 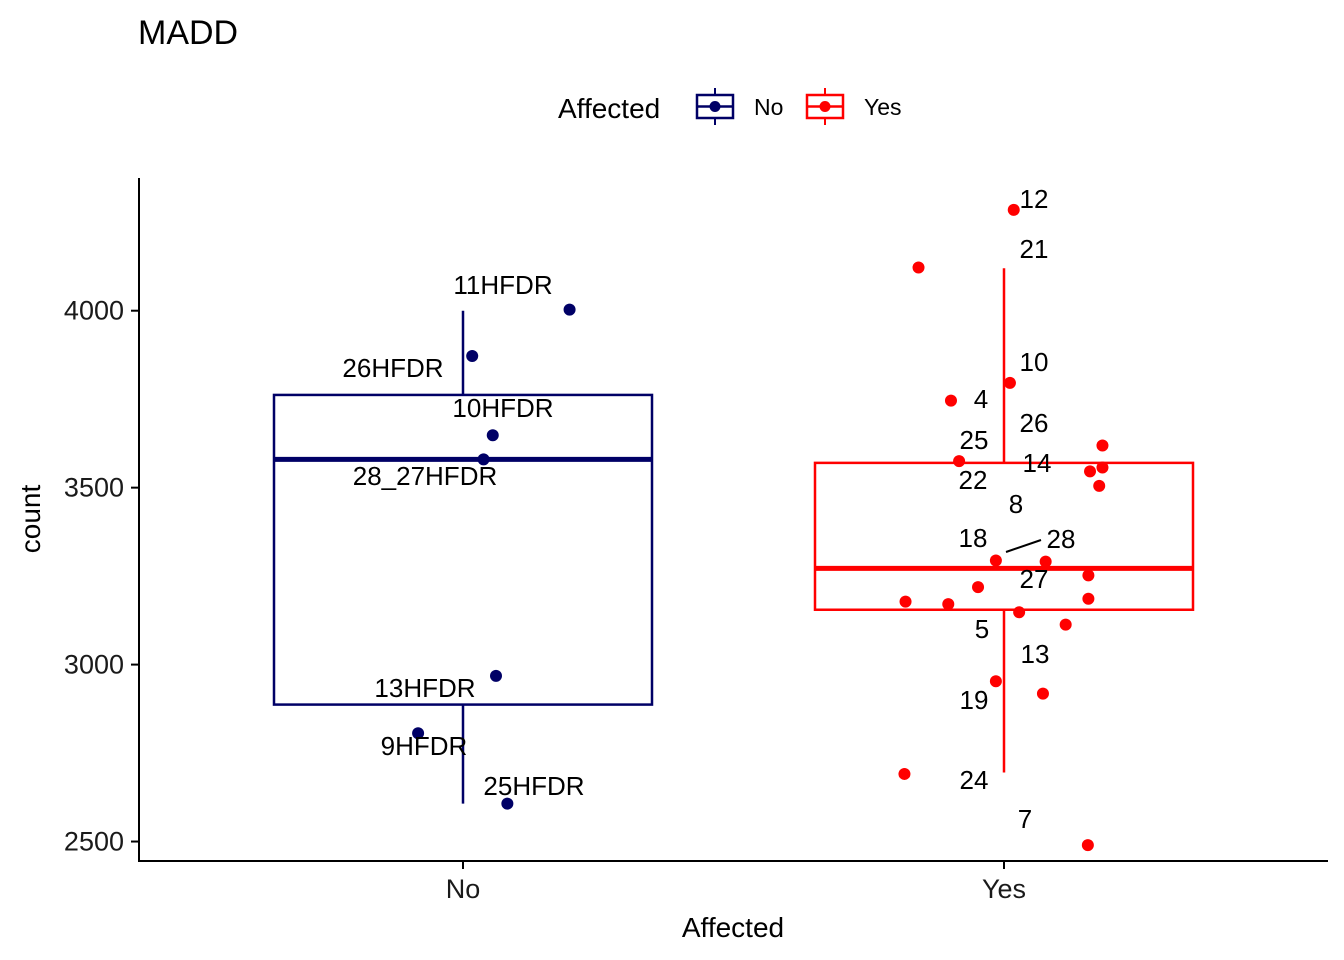 What do you see at coordinates (502, 408) in the screenshot?
I see `point-label-no-10hfdr: 10HFDR` at bounding box center [502, 408].